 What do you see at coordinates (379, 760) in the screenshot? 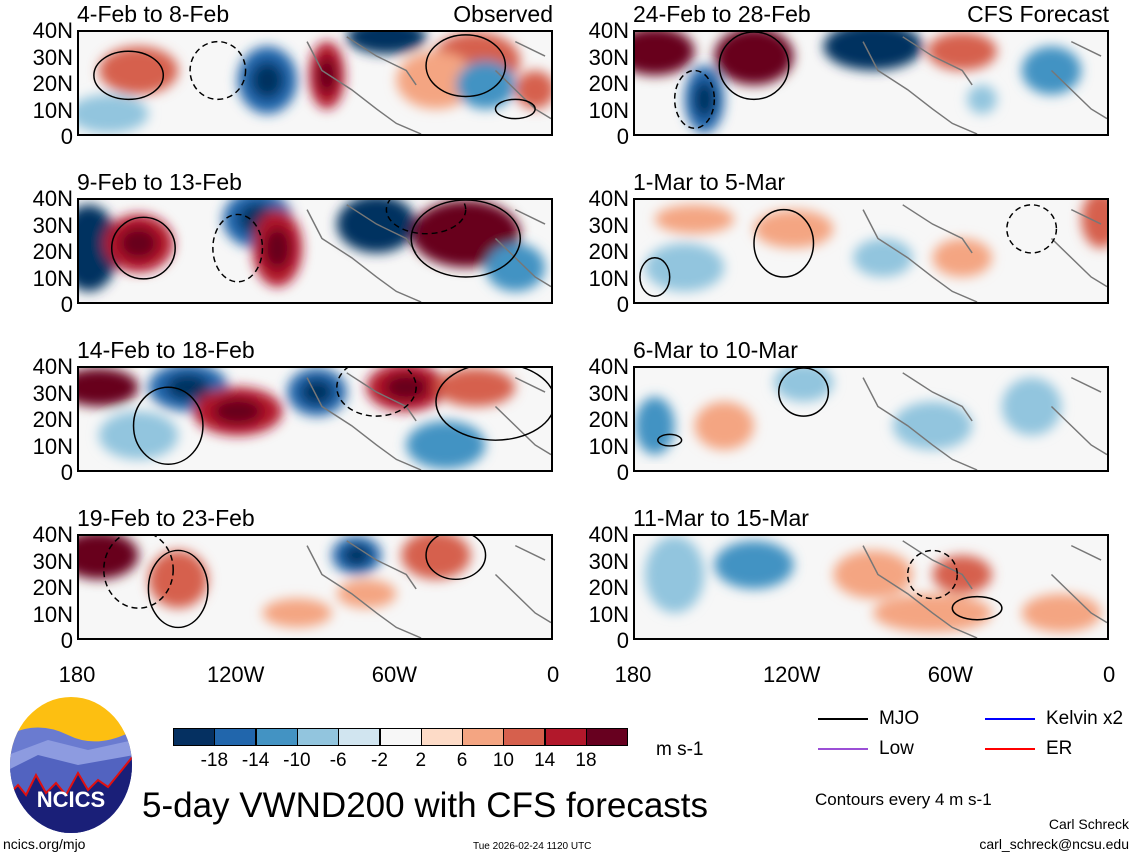
I see `colorbar-label: -2` at bounding box center [379, 760].